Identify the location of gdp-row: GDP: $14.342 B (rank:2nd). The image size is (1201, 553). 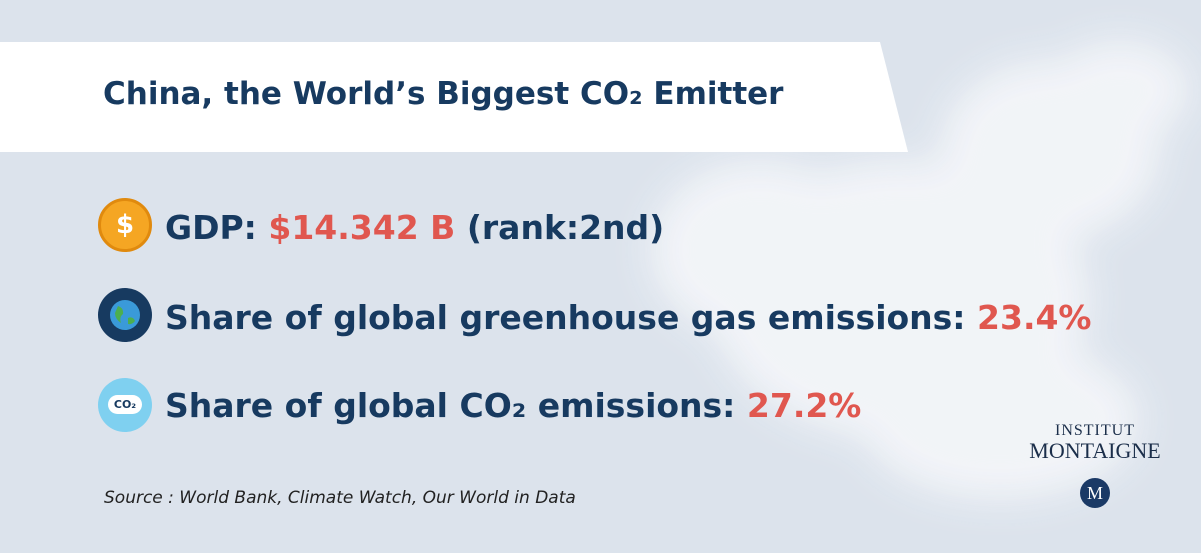
(414, 227).